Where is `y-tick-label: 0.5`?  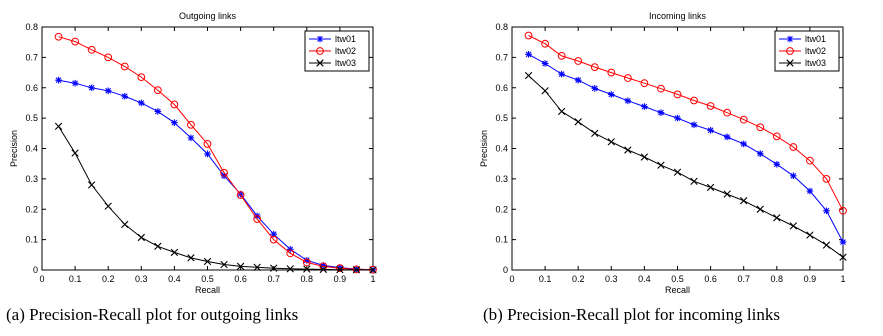 y-tick-label: 0.5 is located at coordinates (501, 118).